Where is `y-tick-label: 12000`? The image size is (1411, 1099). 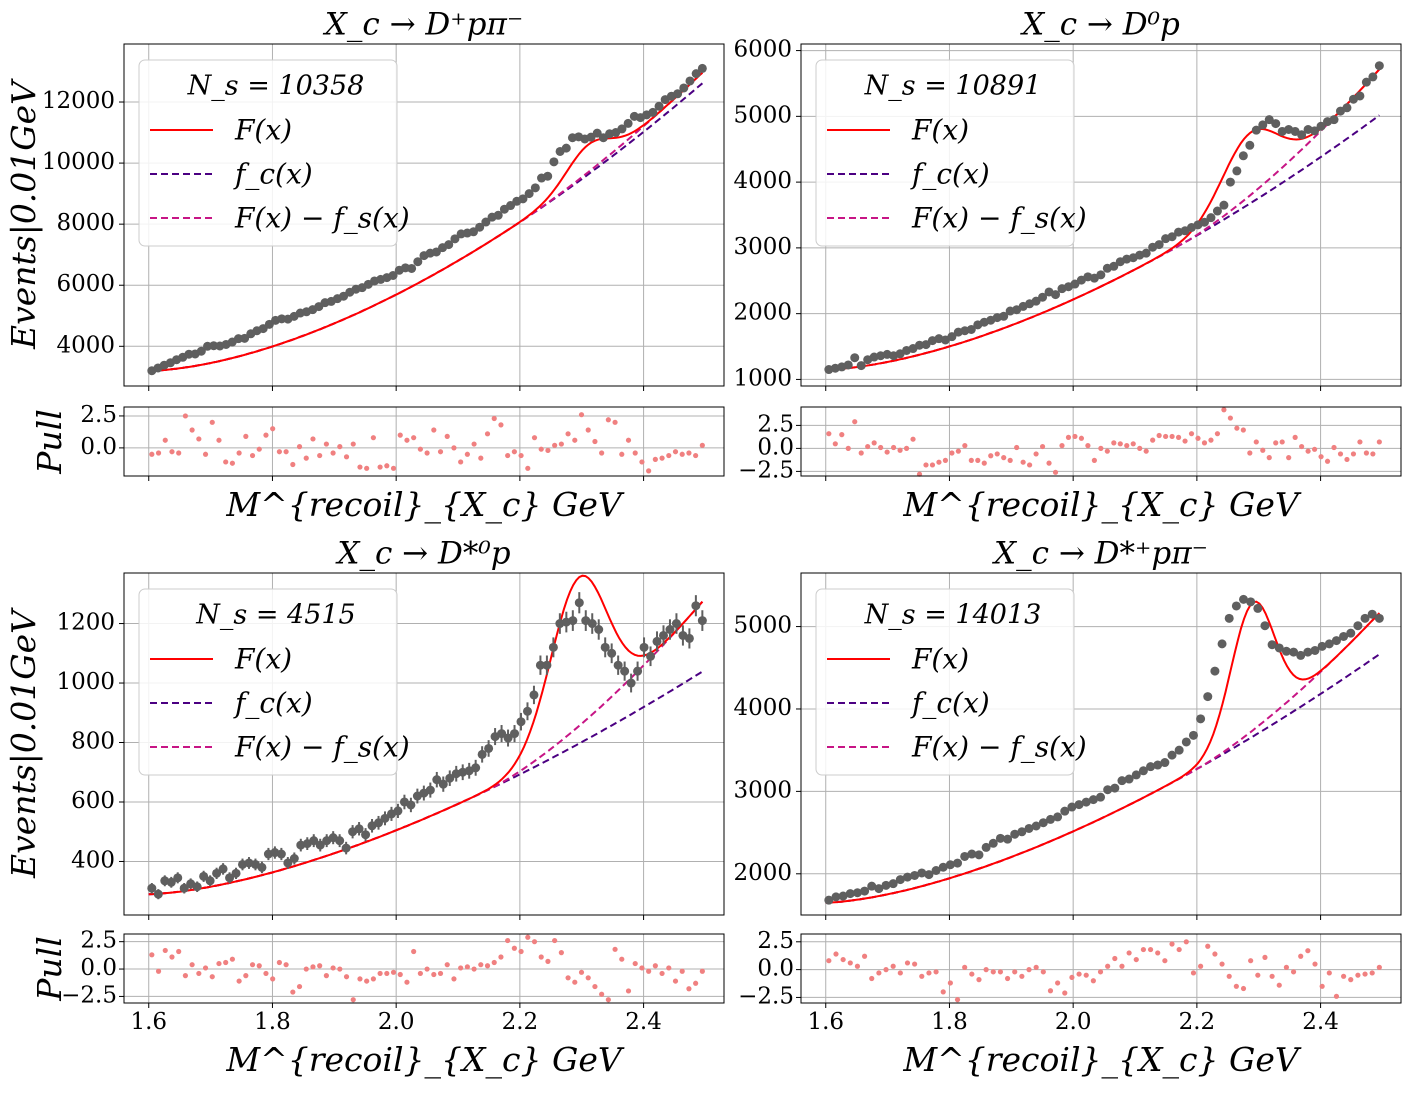
y-tick-label: 12000 is located at coordinates (78, 101).